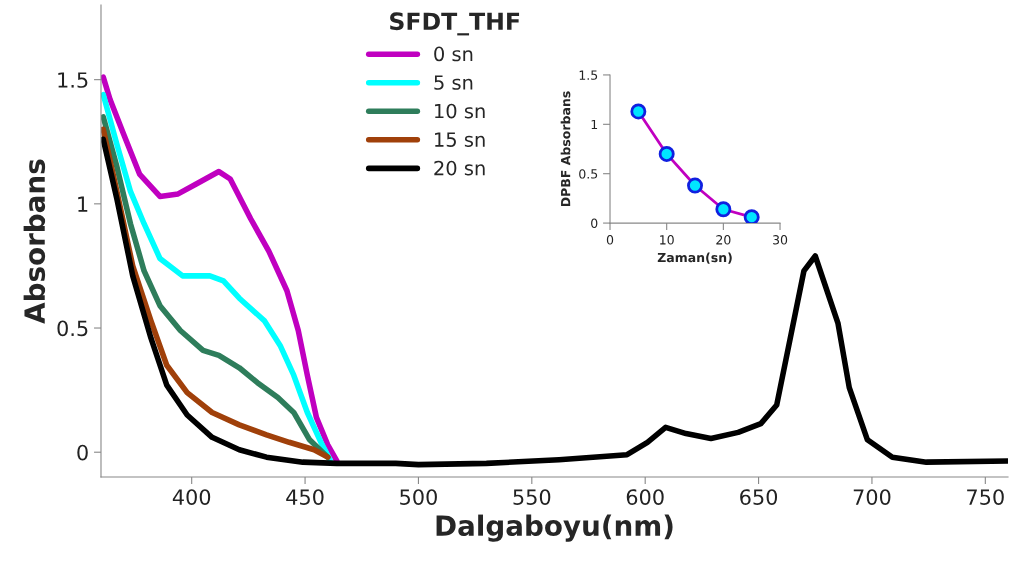  What do you see at coordinates (305, 497) in the screenshot?
I see `x-tick-label: 450` at bounding box center [305, 497].